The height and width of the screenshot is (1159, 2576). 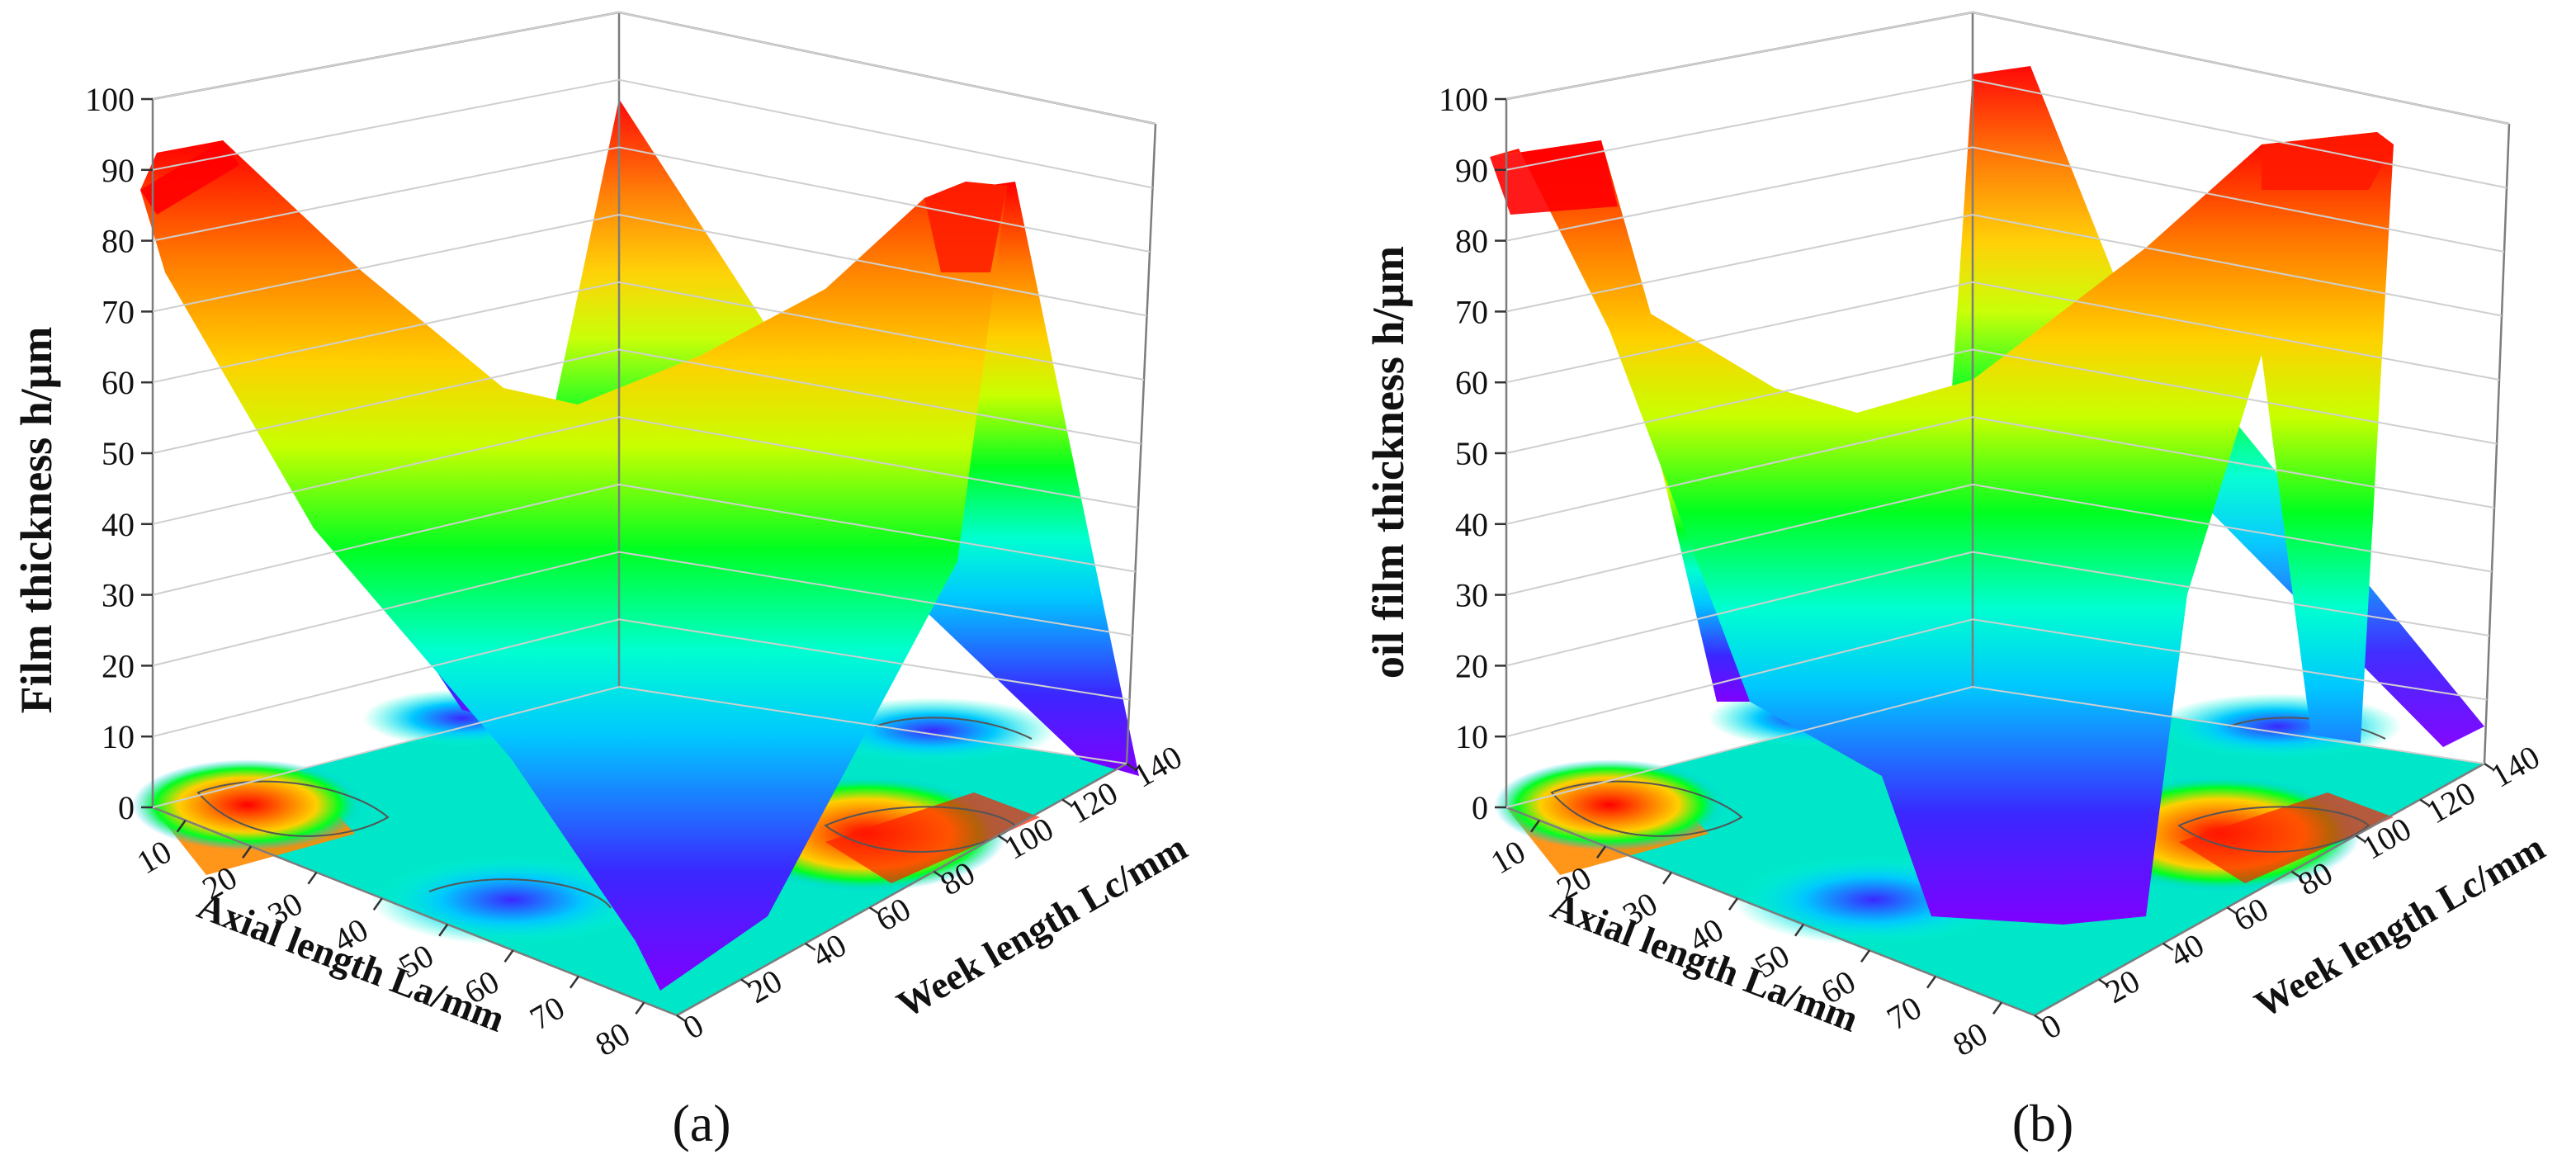 I want to click on panel-a-z-axis-label: Film thickness h/μm, so click(x=36, y=521).